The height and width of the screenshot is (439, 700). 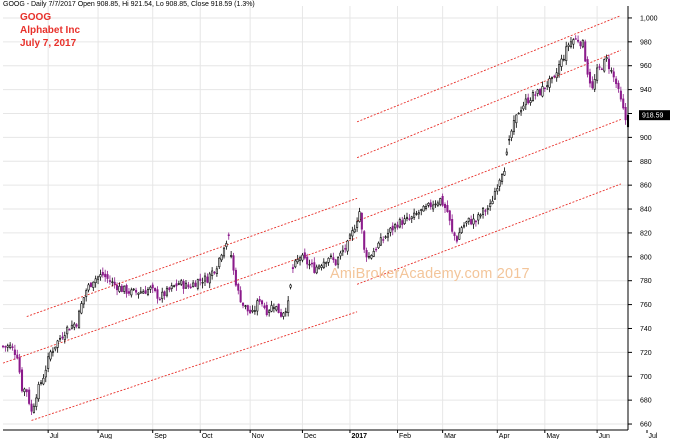 What do you see at coordinates (646, 281) in the screenshot?
I see `y-tick-label: 780` at bounding box center [646, 281].